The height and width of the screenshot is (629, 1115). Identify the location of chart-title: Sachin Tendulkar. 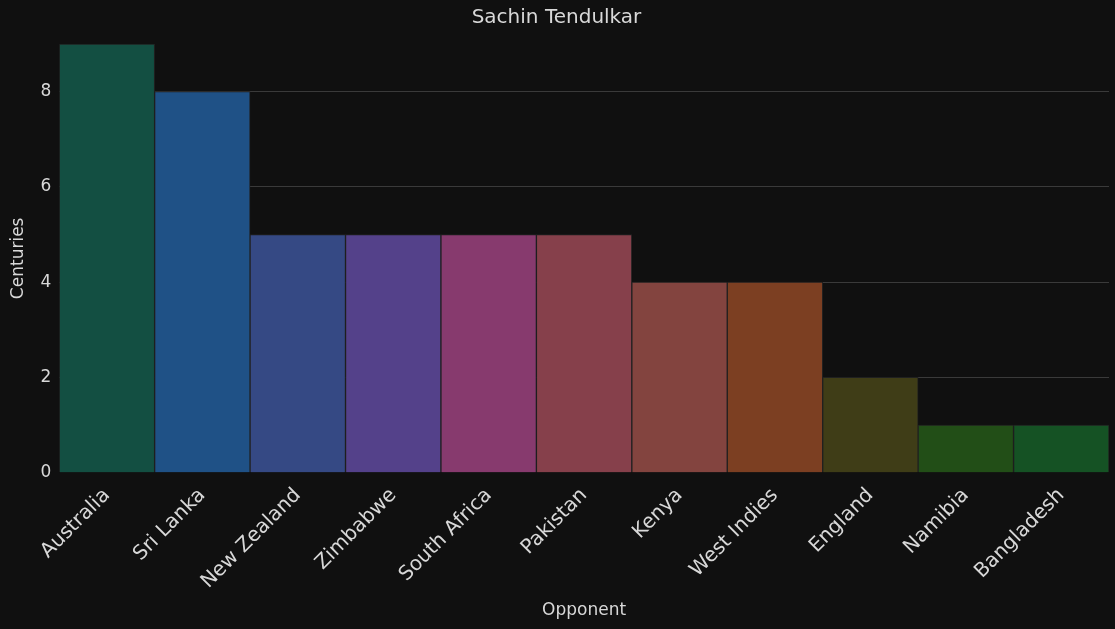
(557, 16).